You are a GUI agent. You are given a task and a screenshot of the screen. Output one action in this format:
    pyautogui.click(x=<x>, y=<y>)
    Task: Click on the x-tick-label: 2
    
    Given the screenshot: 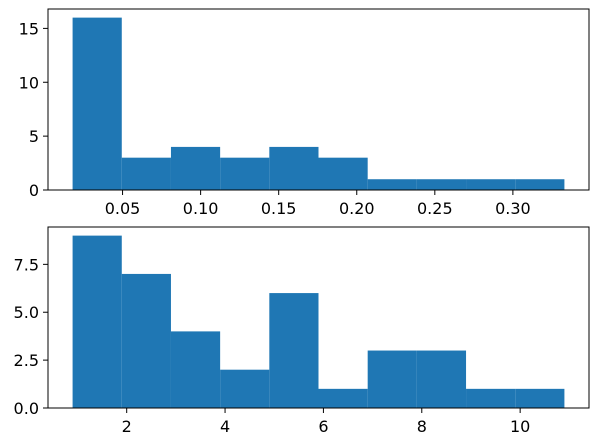 What is the action you would take?
    pyautogui.click(x=127, y=426)
    